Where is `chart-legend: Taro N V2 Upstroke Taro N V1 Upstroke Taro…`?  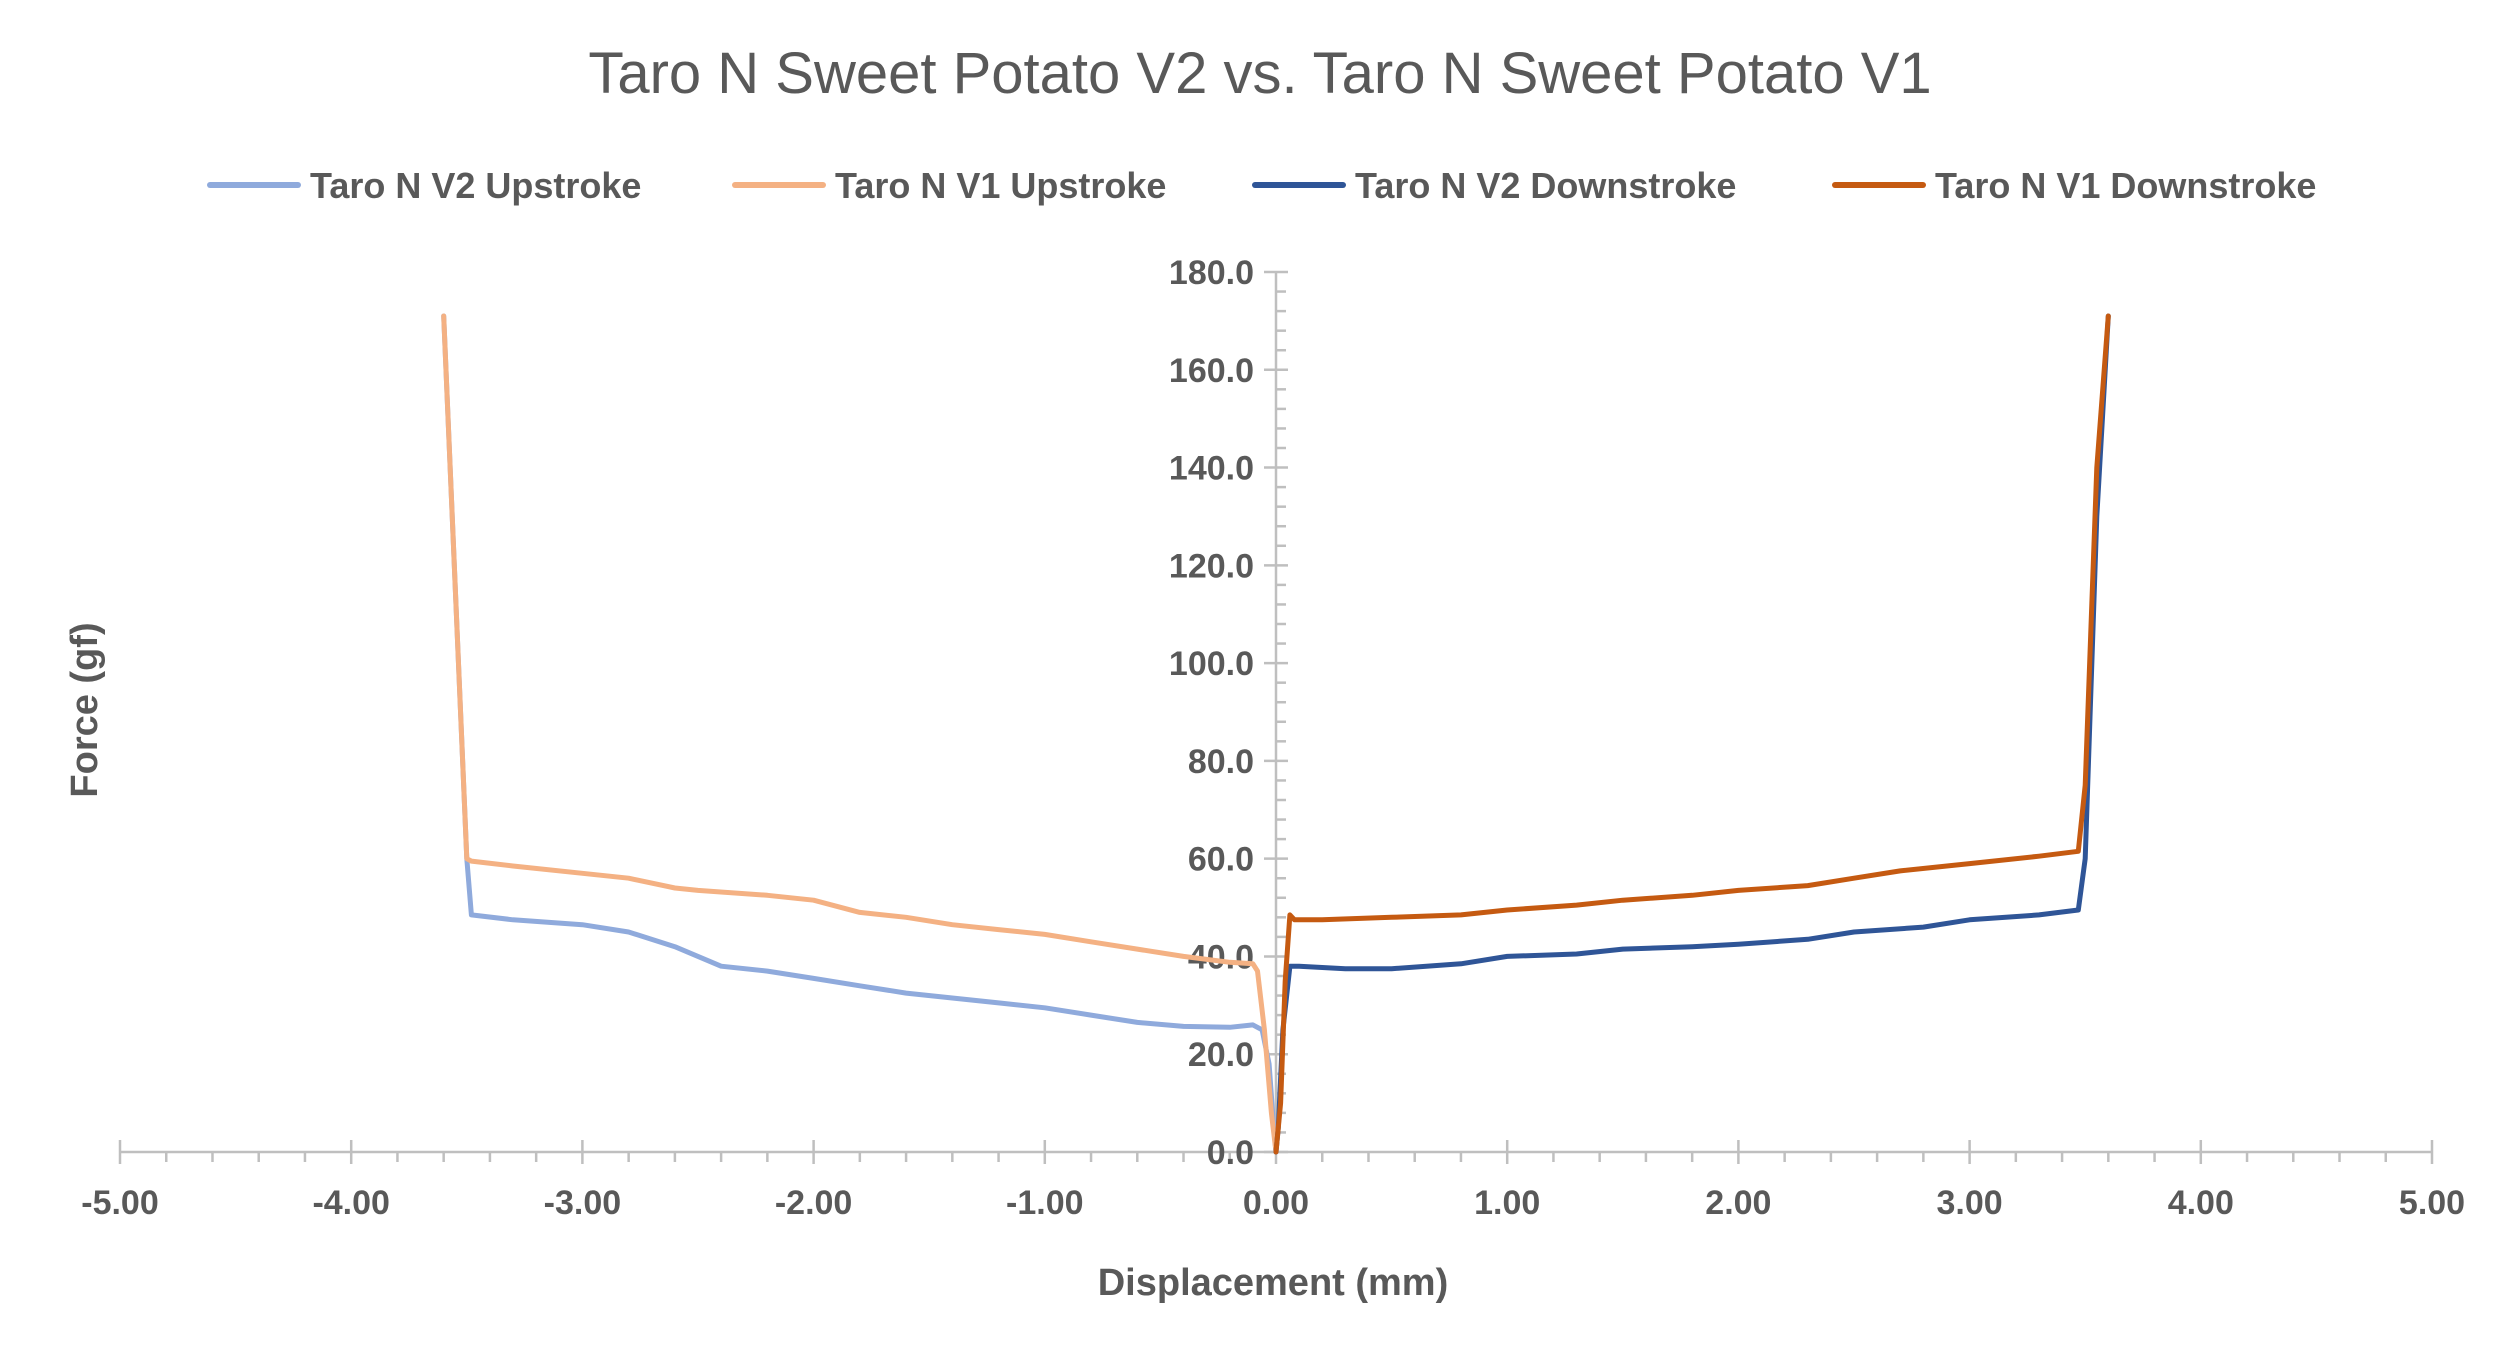
chart-legend: Taro N V2 Upstroke Taro N V1 Upstroke Taro… is located at coordinates (1261, 185).